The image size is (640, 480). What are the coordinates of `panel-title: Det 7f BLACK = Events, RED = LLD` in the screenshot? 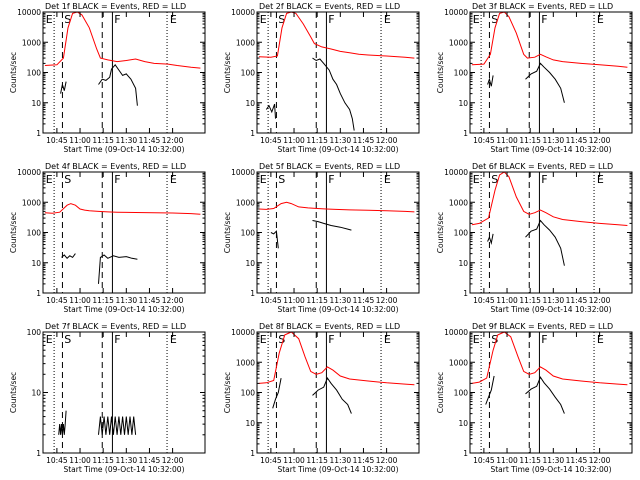 It's located at (115, 326).